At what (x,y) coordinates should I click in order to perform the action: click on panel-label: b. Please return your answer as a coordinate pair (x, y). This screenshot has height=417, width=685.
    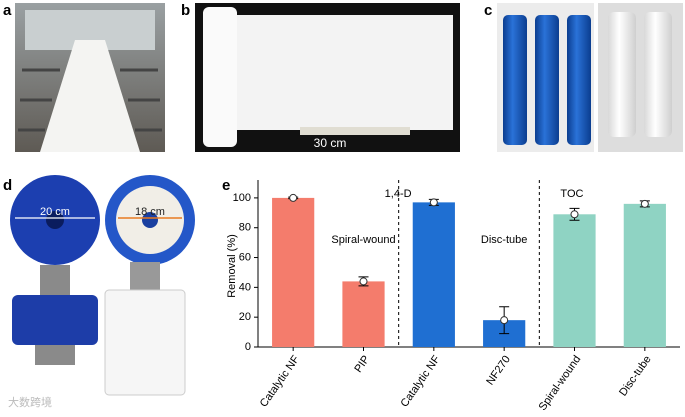
    Looking at the image, I should click on (185, 10).